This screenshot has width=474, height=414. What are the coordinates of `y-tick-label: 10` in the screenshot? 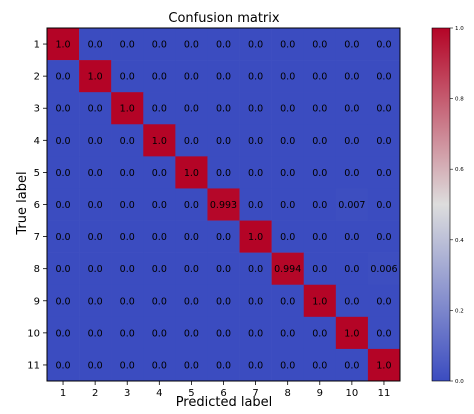 It's located at (33, 333).